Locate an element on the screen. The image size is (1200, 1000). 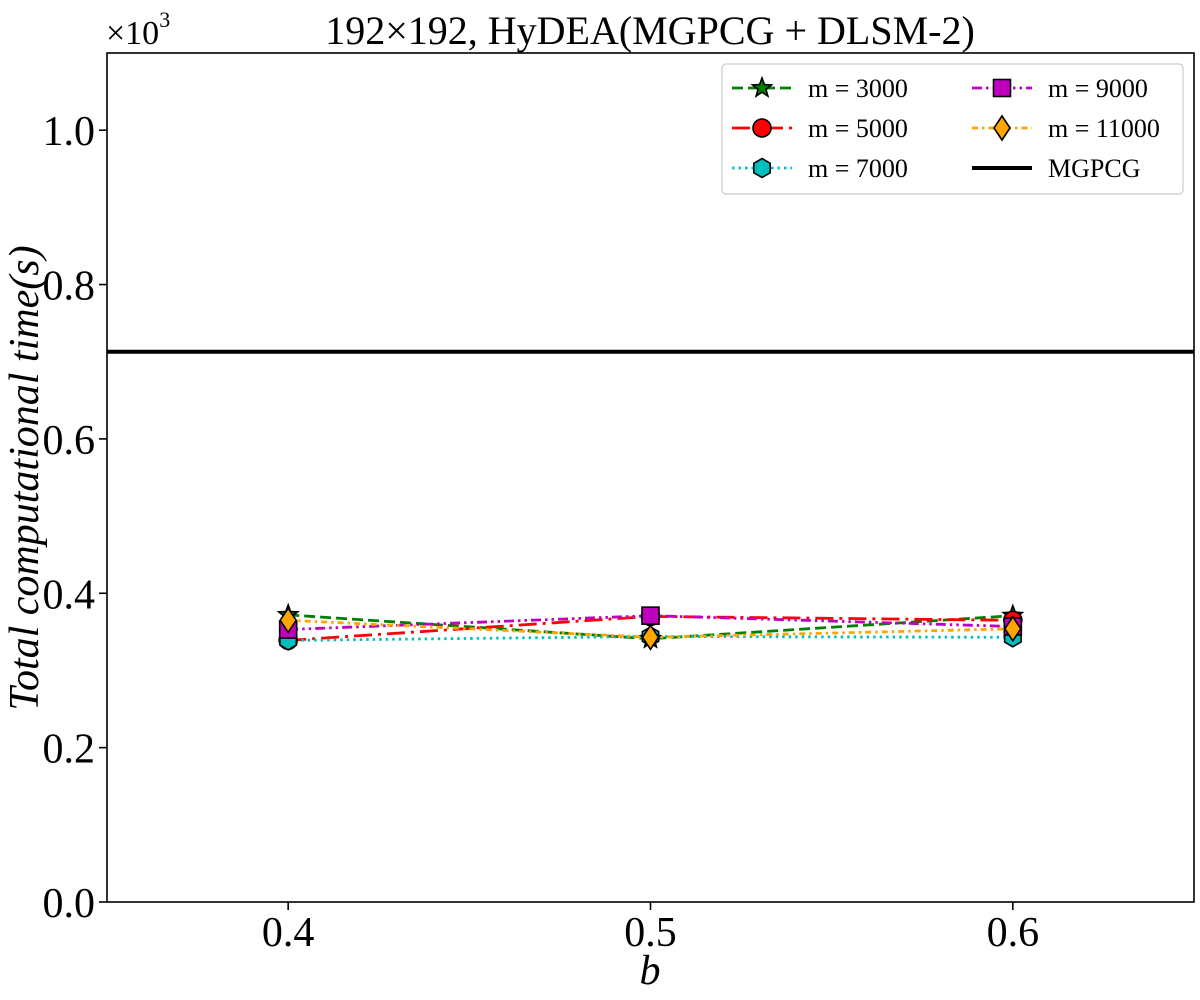
y-tick-label: 0.4 is located at coordinates (69, 595).